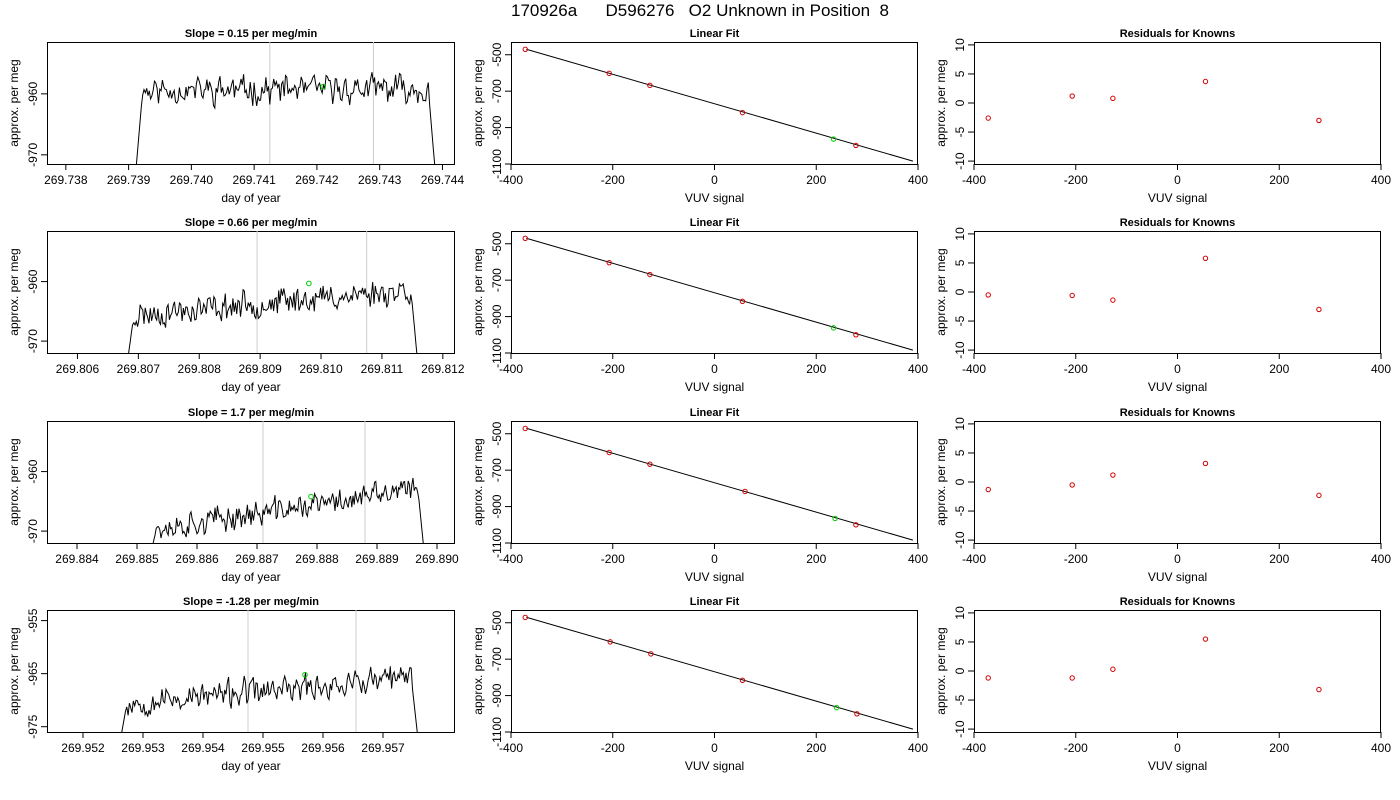  I want to click on chart-title: Slope = 0.66 per meg/min, so click(251, 223).